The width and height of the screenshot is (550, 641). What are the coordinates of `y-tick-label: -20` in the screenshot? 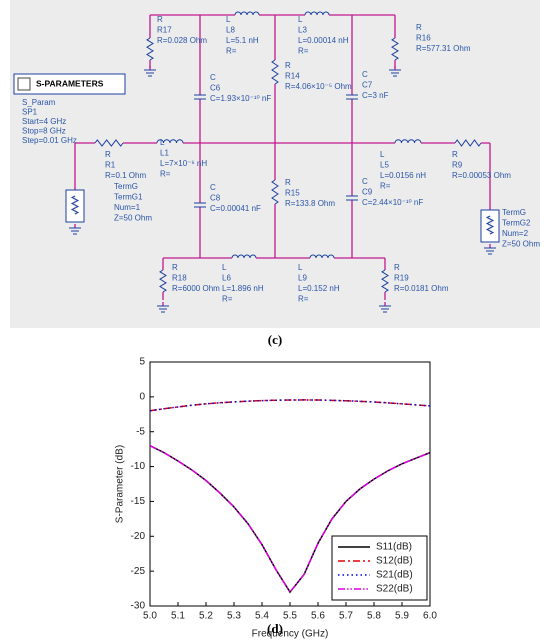 It's located at (138, 536).